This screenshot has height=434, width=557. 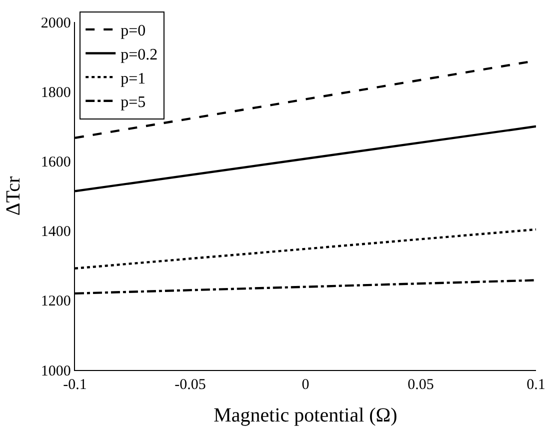 What do you see at coordinates (55, 302) in the screenshot?
I see `y-tick-label: 1200` at bounding box center [55, 302].